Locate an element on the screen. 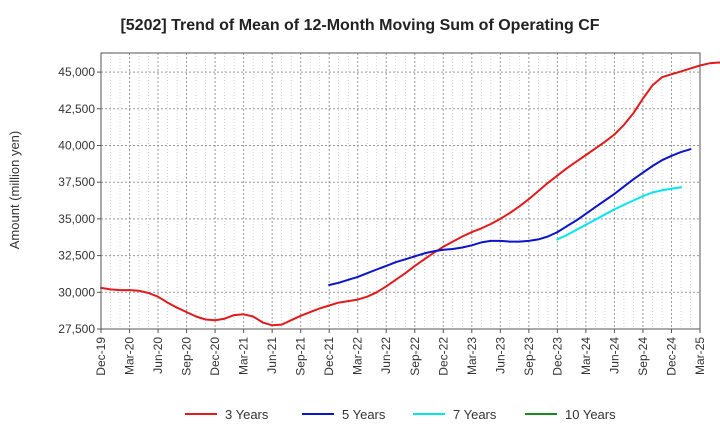 The image size is (720, 440). x-tick-label: Mar-21 is located at coordinates (244, 356).